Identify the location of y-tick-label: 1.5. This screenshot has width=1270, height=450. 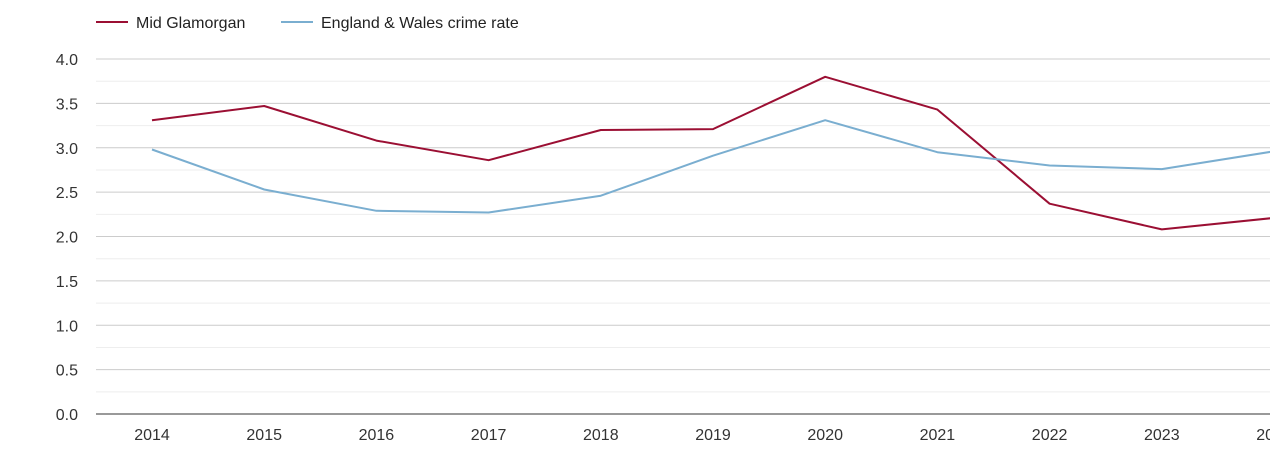
(67, 282).